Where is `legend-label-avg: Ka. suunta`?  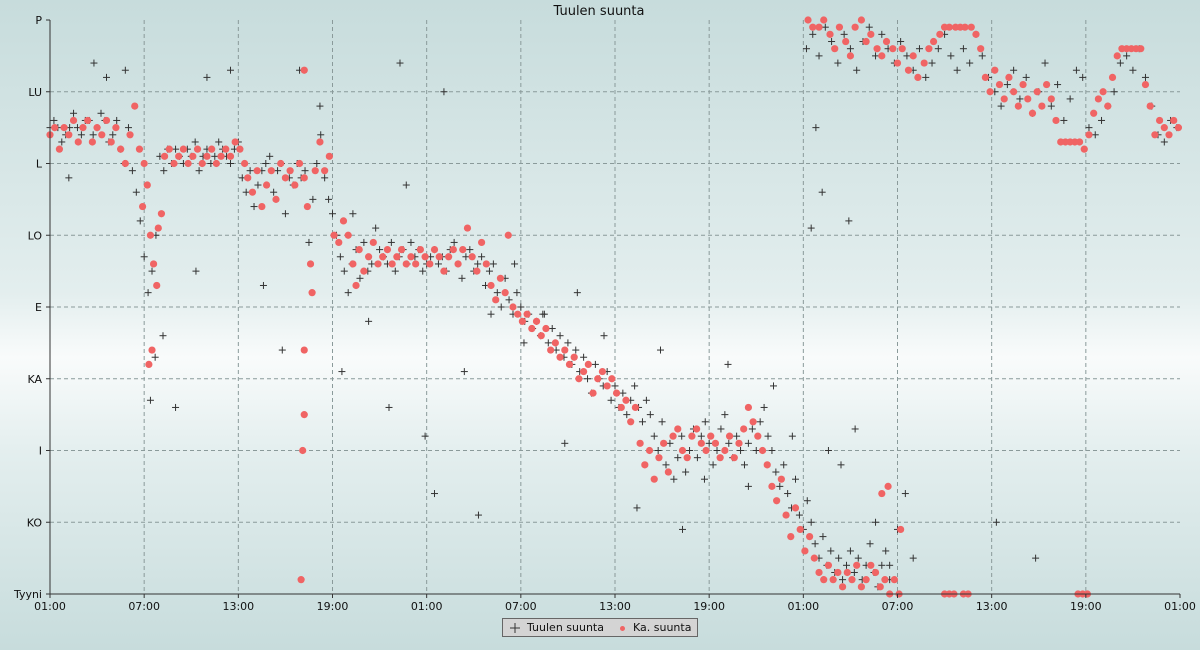
legend-label-avg: Ka. suunta is located at coordinates (662, 627).